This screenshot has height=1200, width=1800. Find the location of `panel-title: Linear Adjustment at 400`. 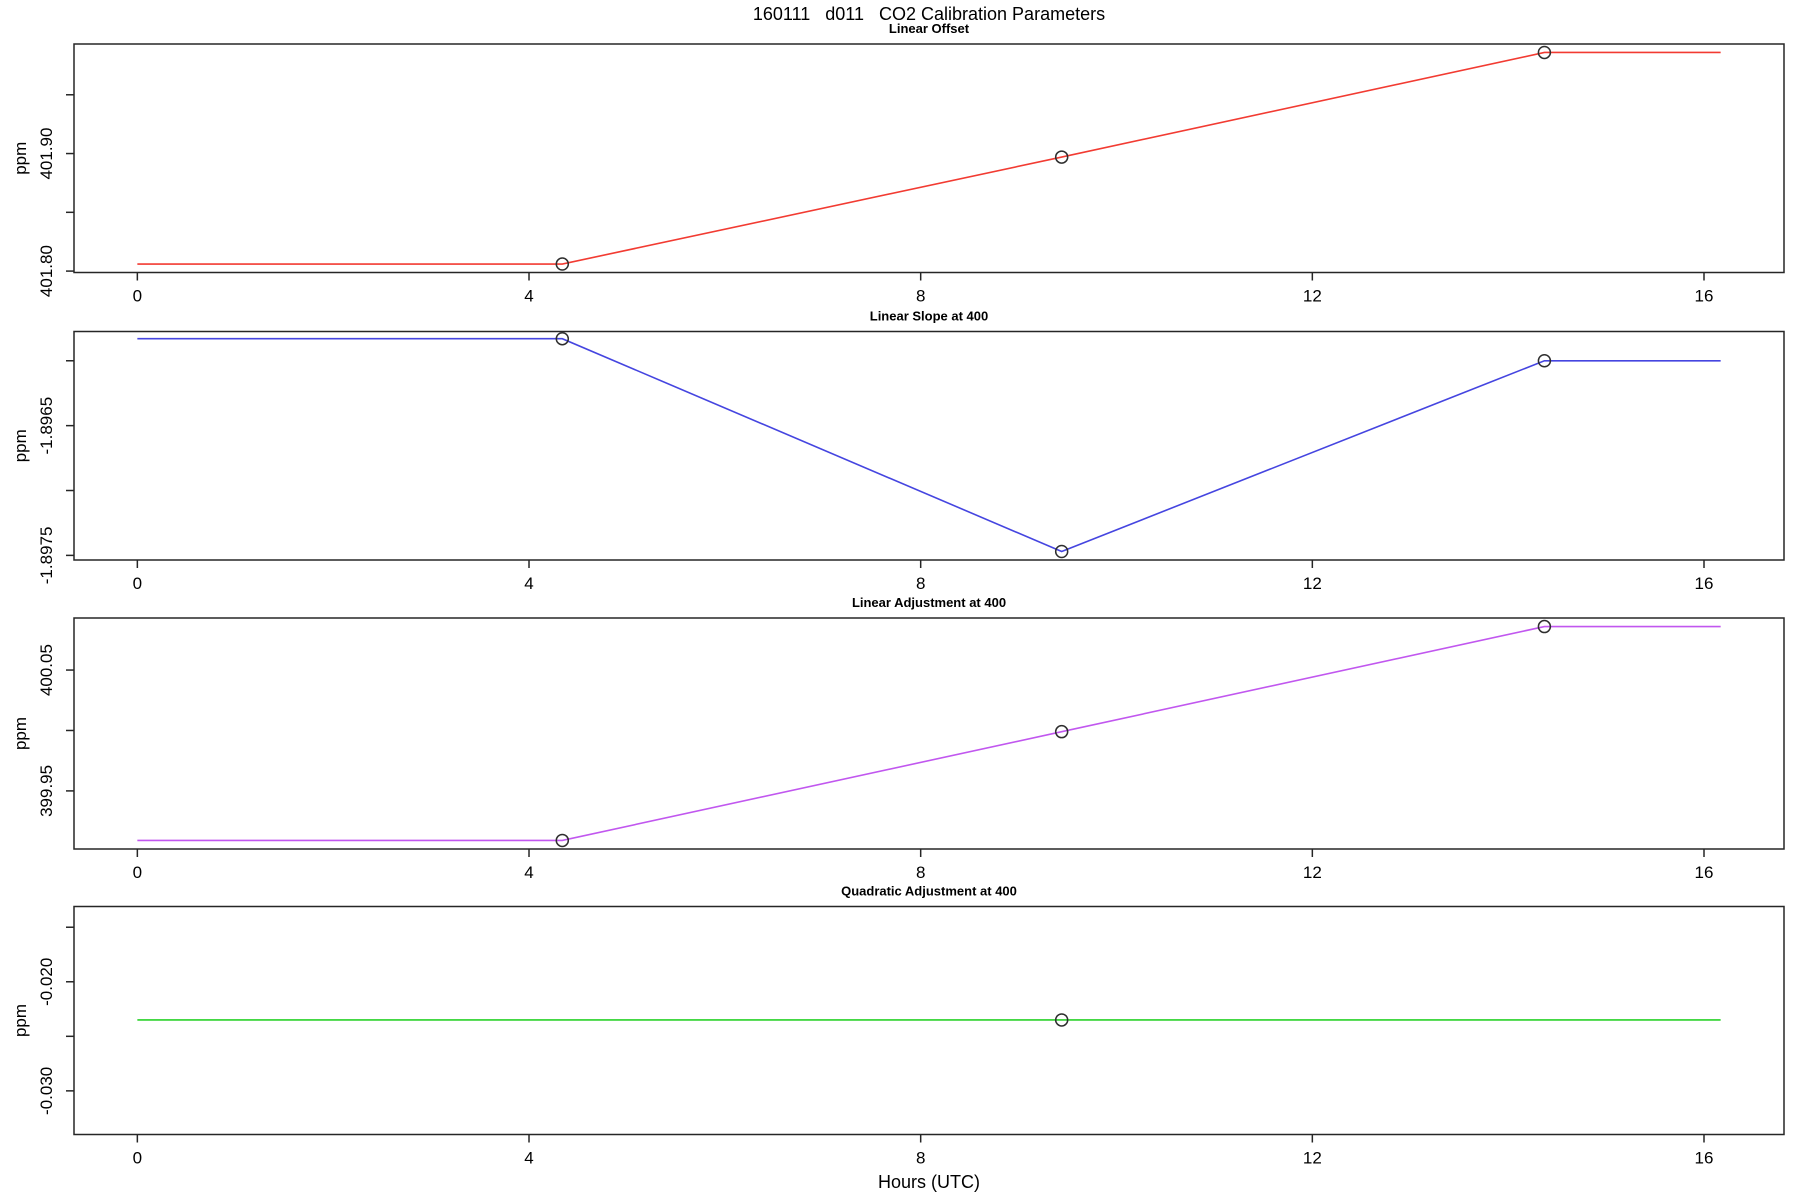

panel-title: Linear Adjustment at 400 is located at coordinates (929, 602).